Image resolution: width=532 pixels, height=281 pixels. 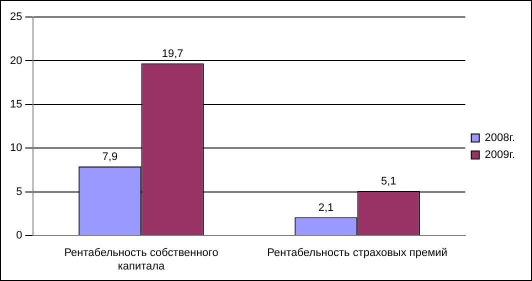 What do you see at coordinates (326, 208) in the screenshot?
I see `data-label: 2,1` at bounding box center [326, 208].